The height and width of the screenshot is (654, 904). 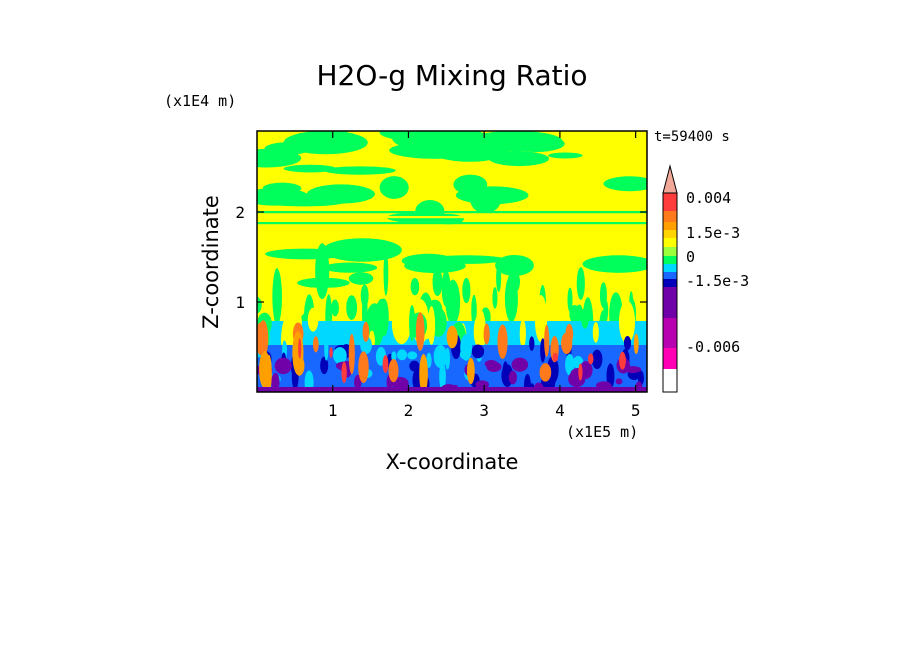 What do you see at coordinates (441, 257) in the screenshot?
I see `y-axis: 12` at bounding box center [441, 257].